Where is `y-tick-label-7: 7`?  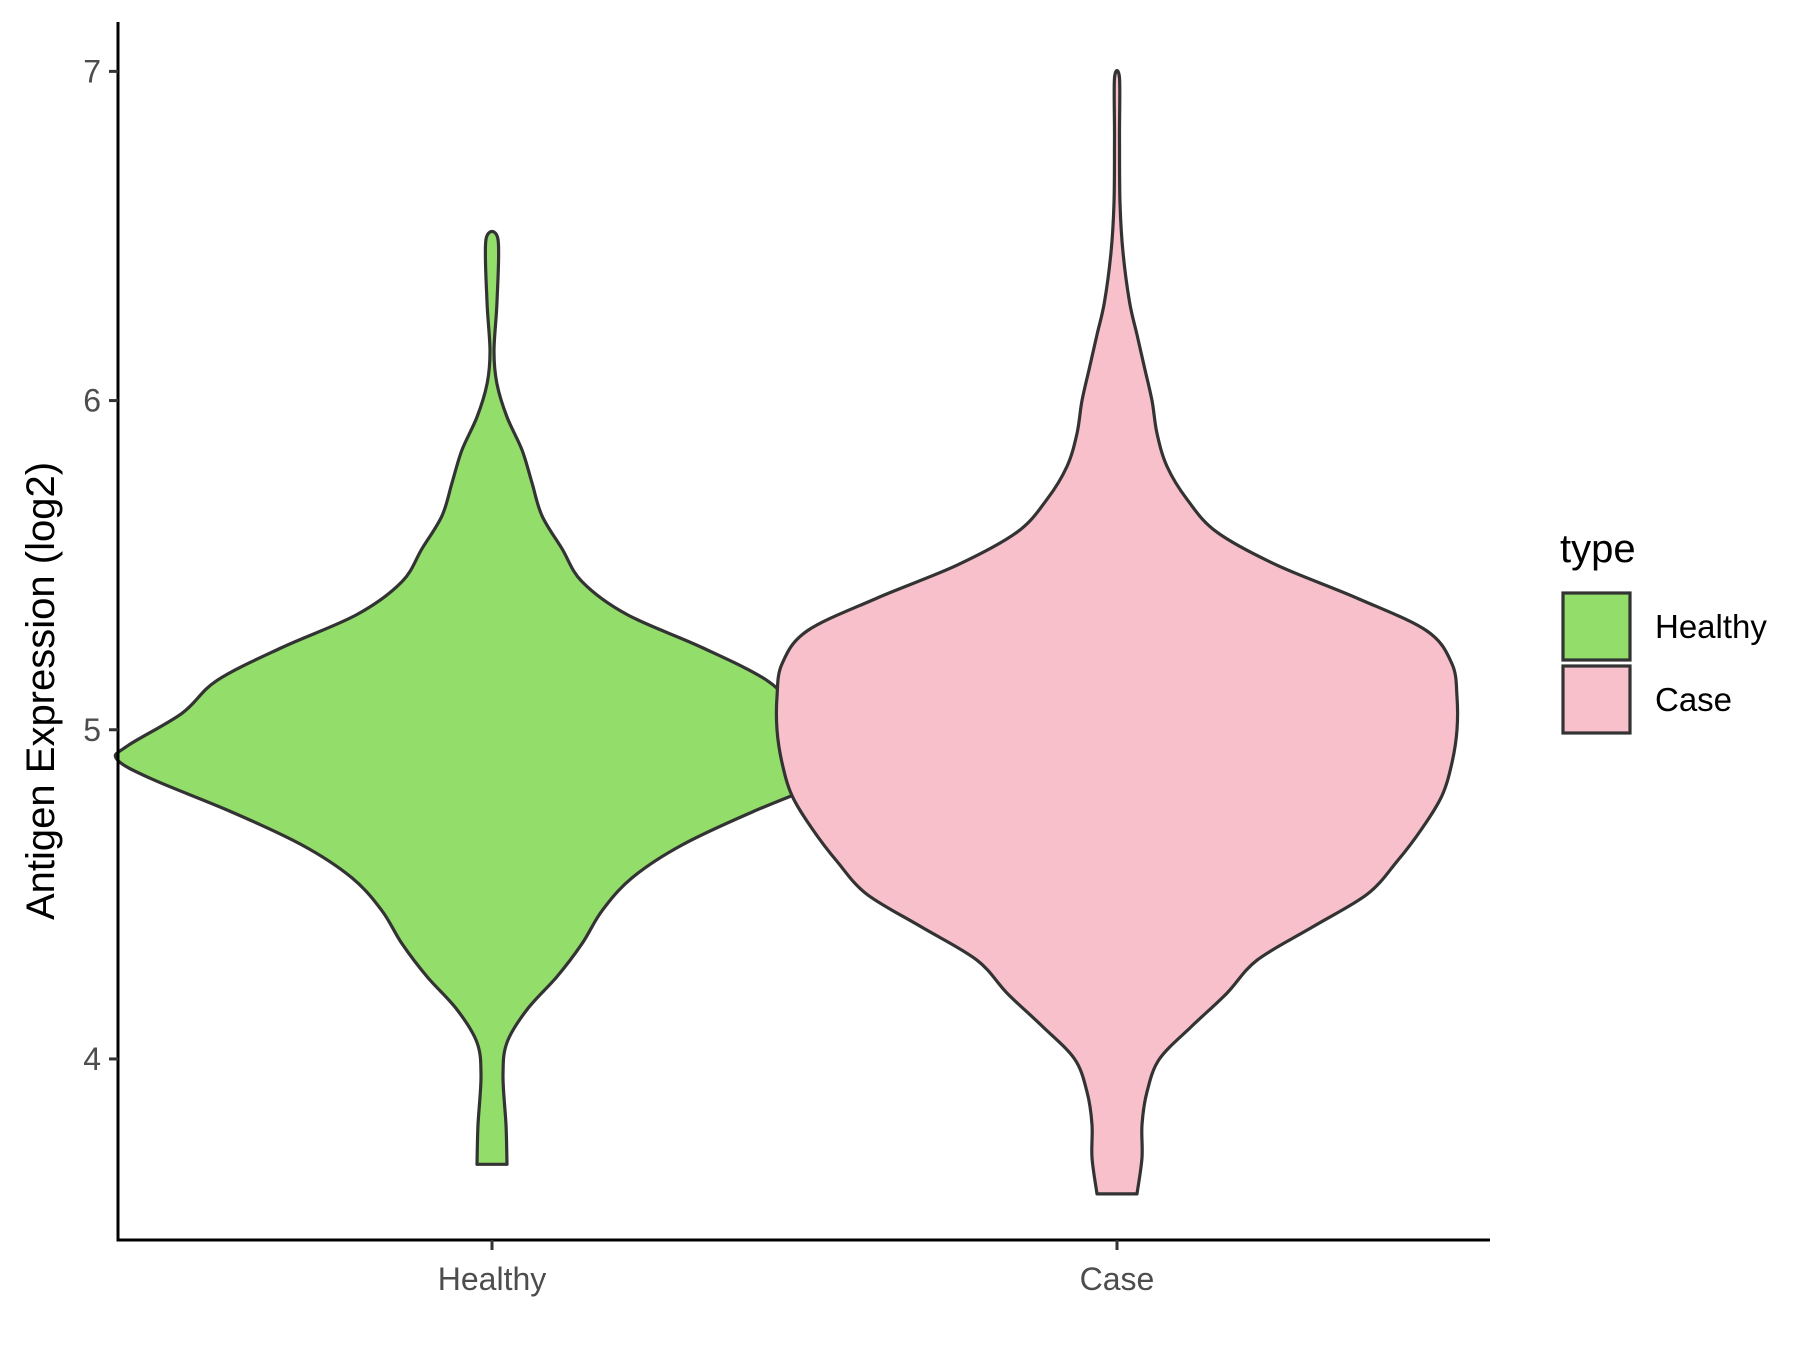
y-tick-label-7: 7 is located at coordinates (92, 71).